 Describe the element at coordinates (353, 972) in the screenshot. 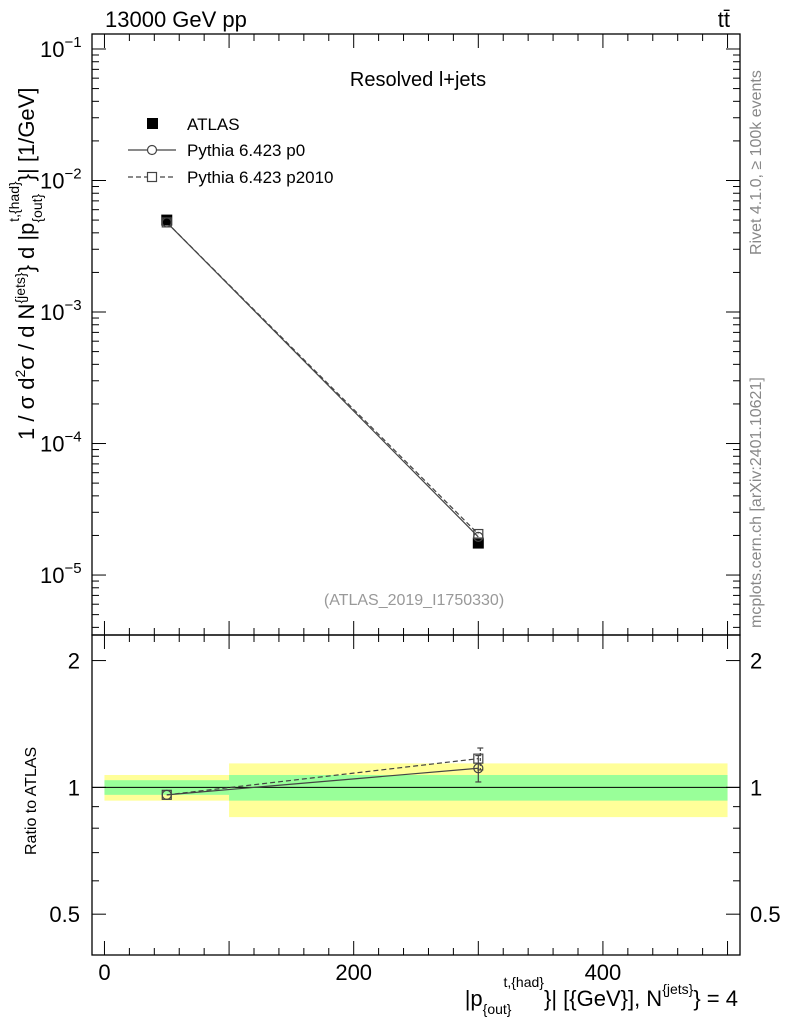

I see `ratio-xtick-label: 200` at that location.